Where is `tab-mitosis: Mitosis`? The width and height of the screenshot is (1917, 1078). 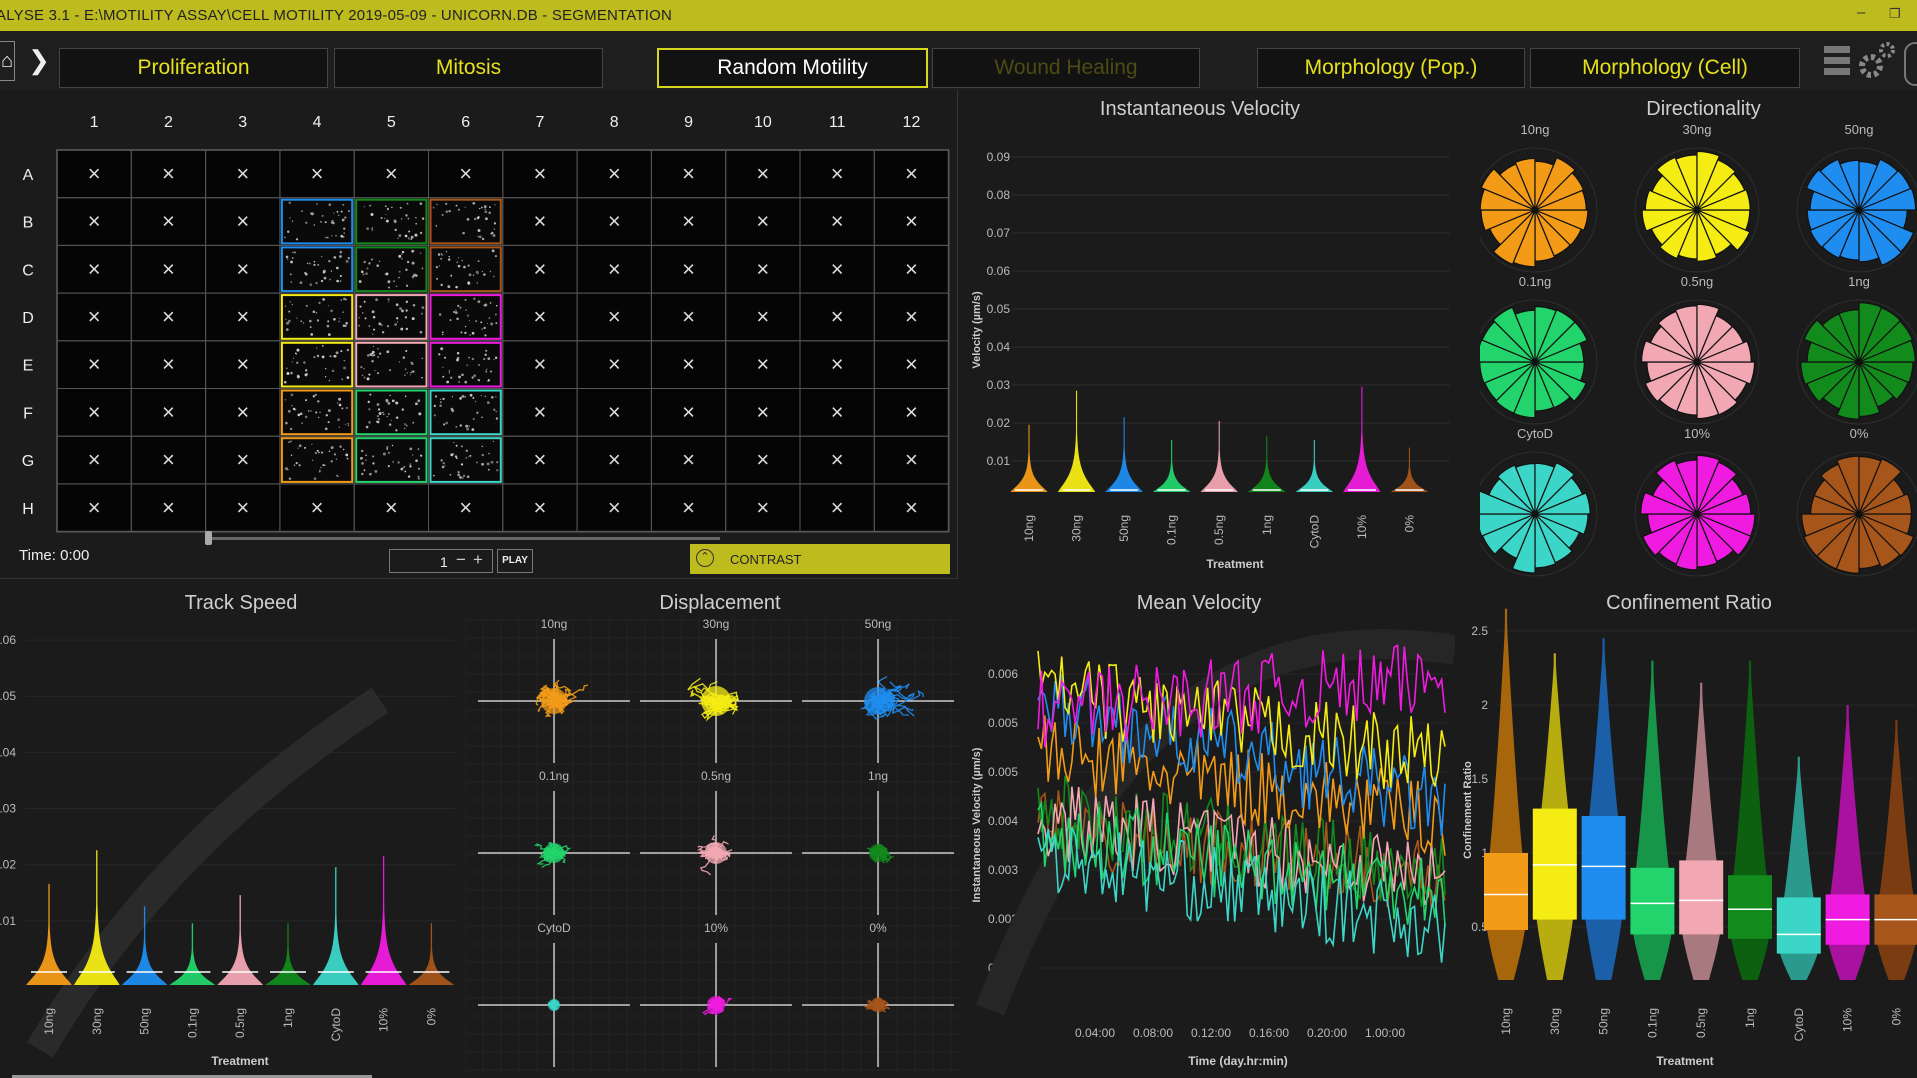
tab-mitosis: Mitosis is located at coordinates (468, 68).